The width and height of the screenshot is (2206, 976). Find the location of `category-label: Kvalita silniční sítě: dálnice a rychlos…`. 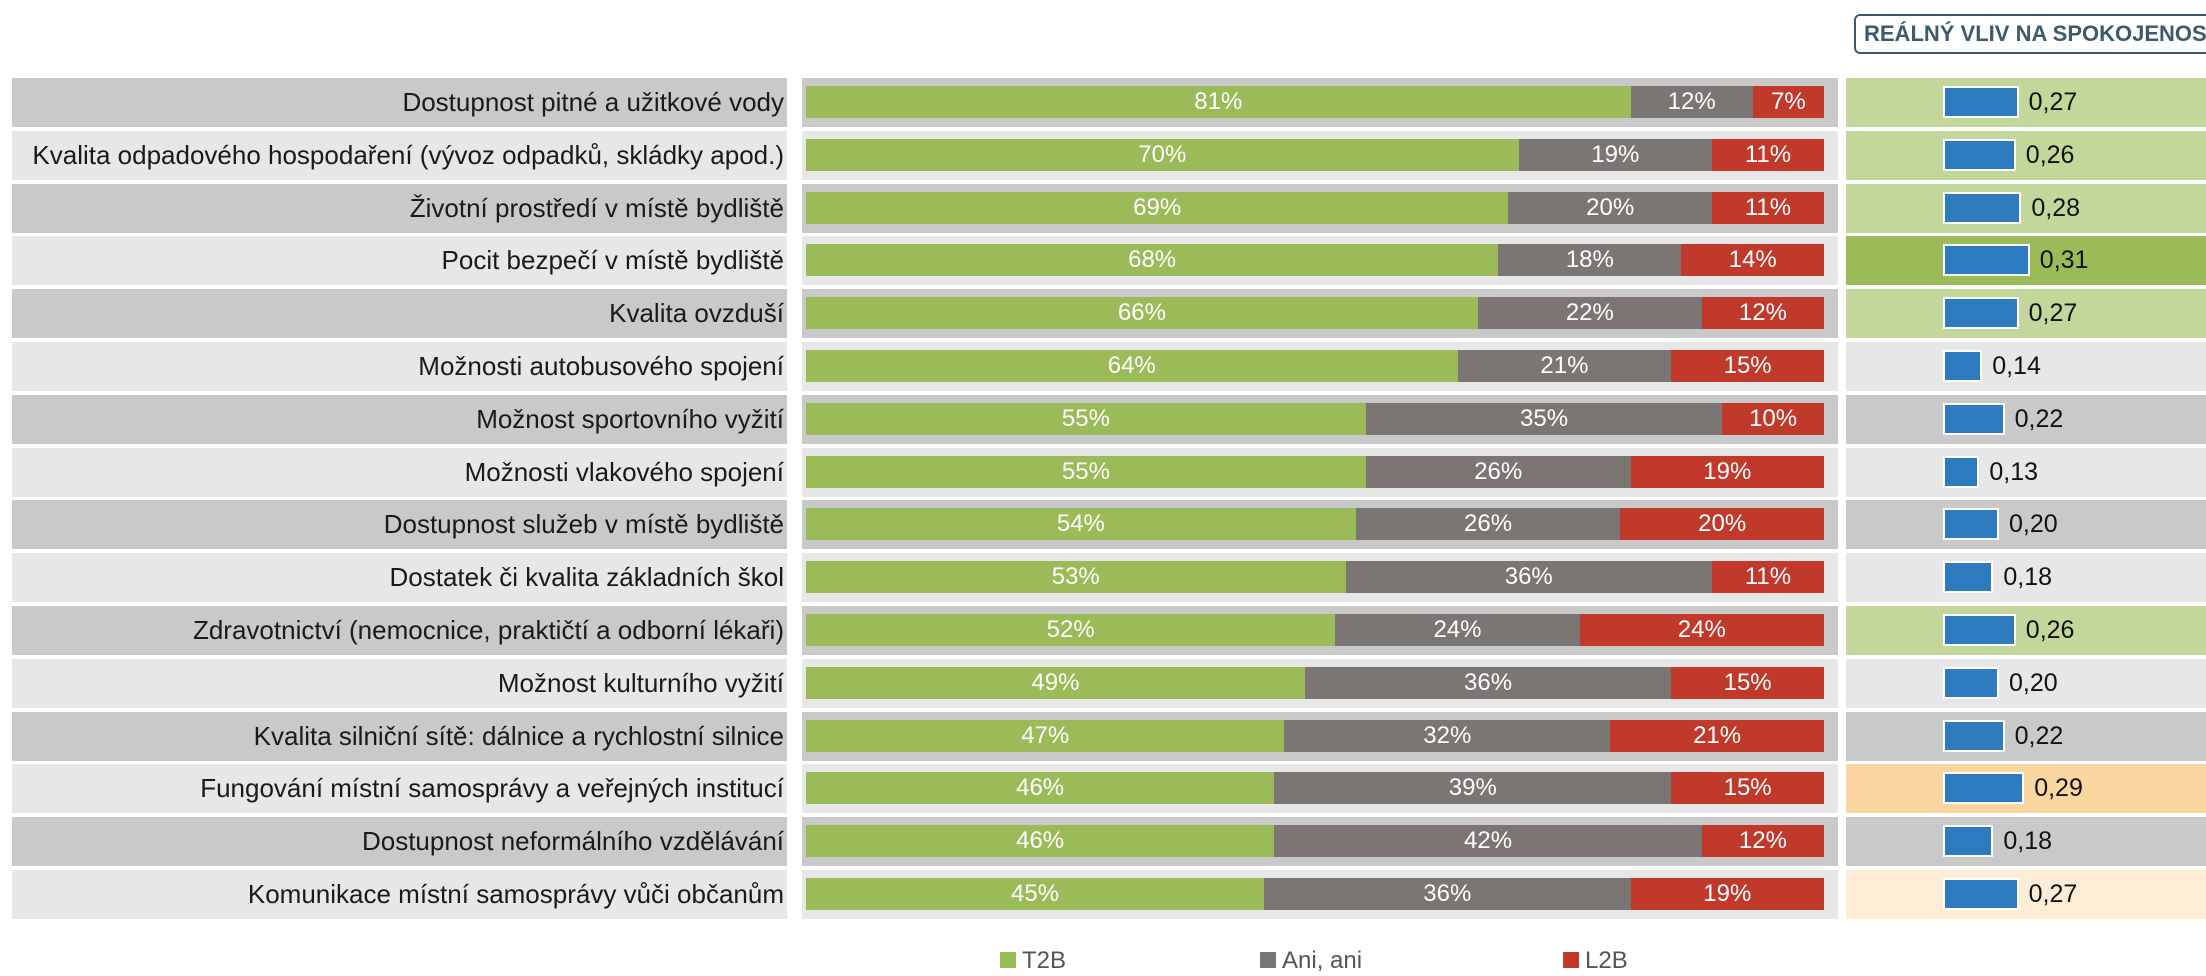

category-label: Kvalita silniční sítě: dálnice a rychlos… is located at coordinates (518, 736).